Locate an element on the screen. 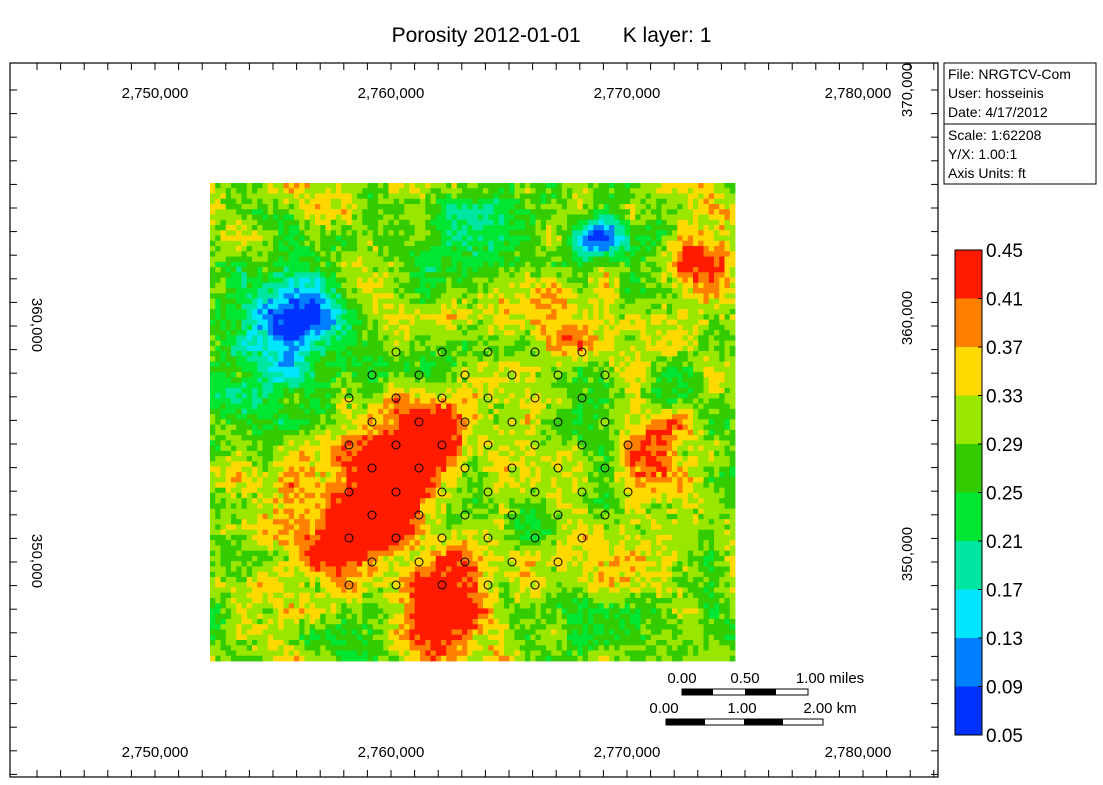 The image size is (1103, 785). colorbar-label: 0.25 is located at coordinates (1004, 494).